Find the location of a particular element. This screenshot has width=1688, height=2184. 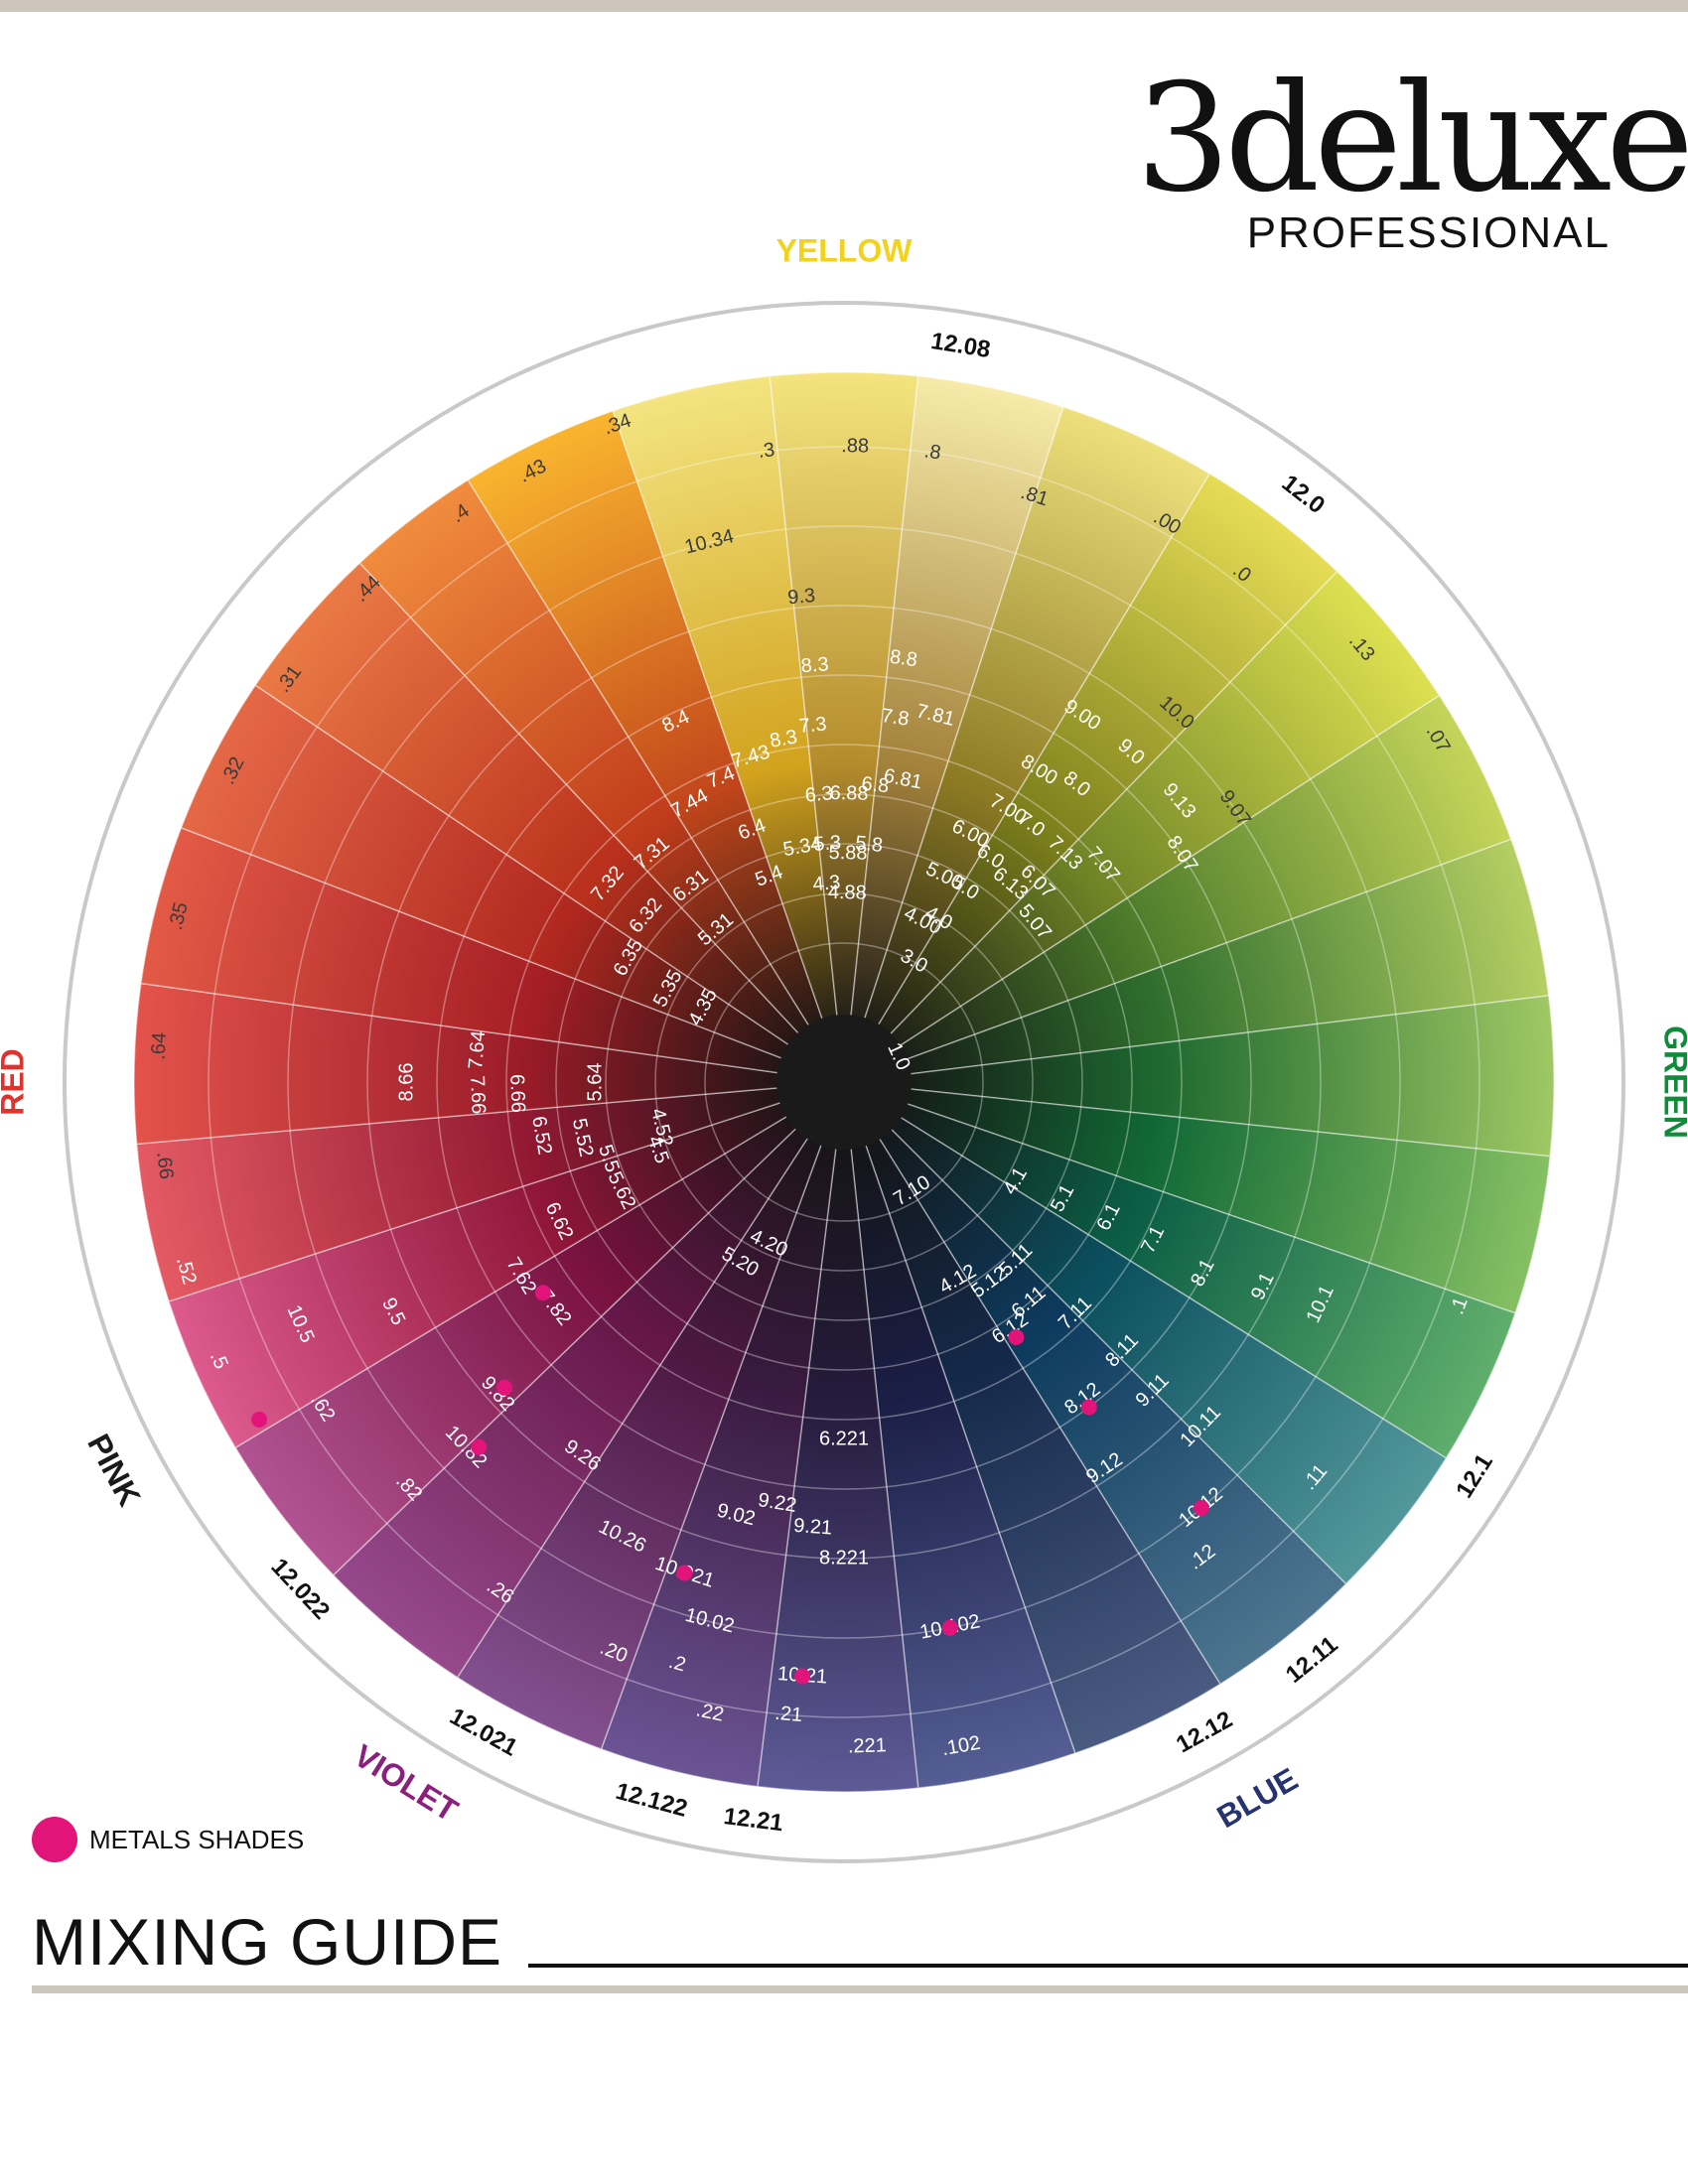

family-label-blue: BLUE is located at coordinates (1257, 1798).